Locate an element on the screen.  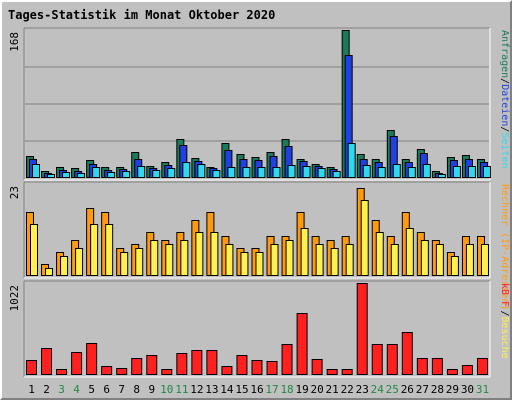
side-legend-item: Anfragen is located at coordinates (504, 54).